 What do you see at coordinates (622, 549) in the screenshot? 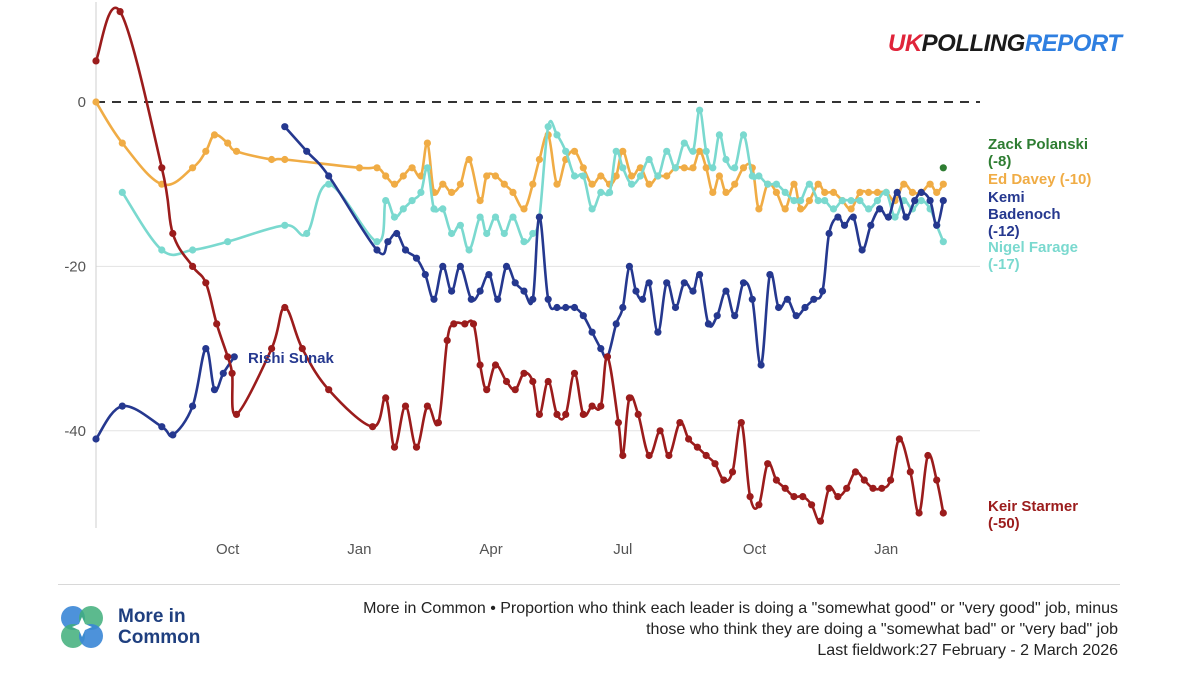
I see `x-tick-label: Jul` at bounding box center [622, 549].